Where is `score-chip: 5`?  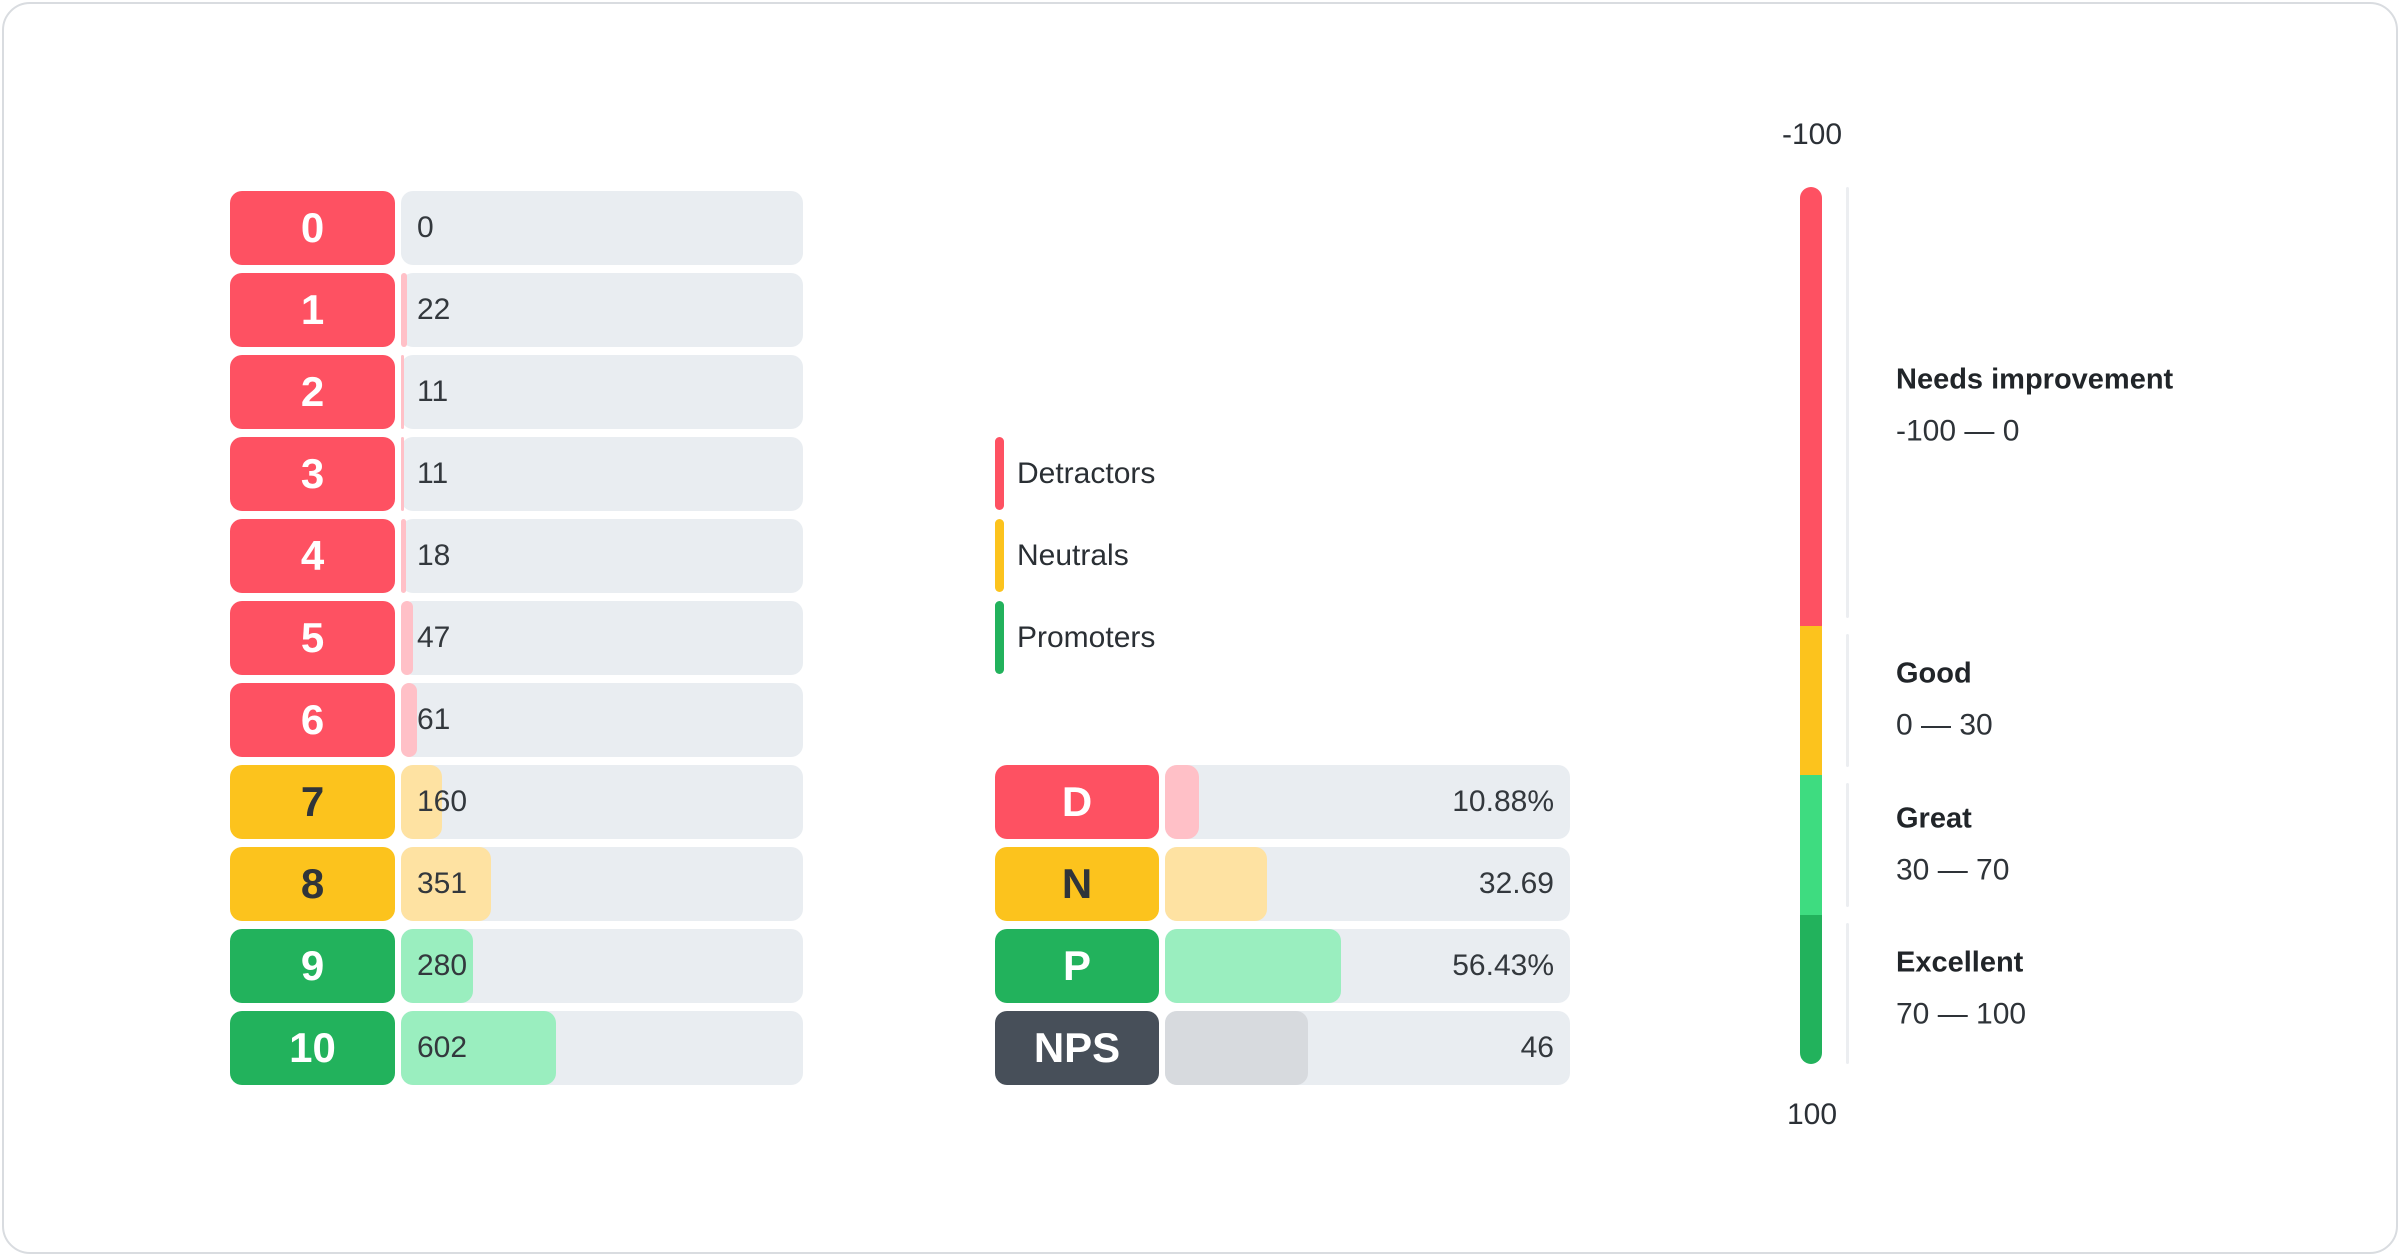 score-chip: 5 is located at coordinates (312, 638).